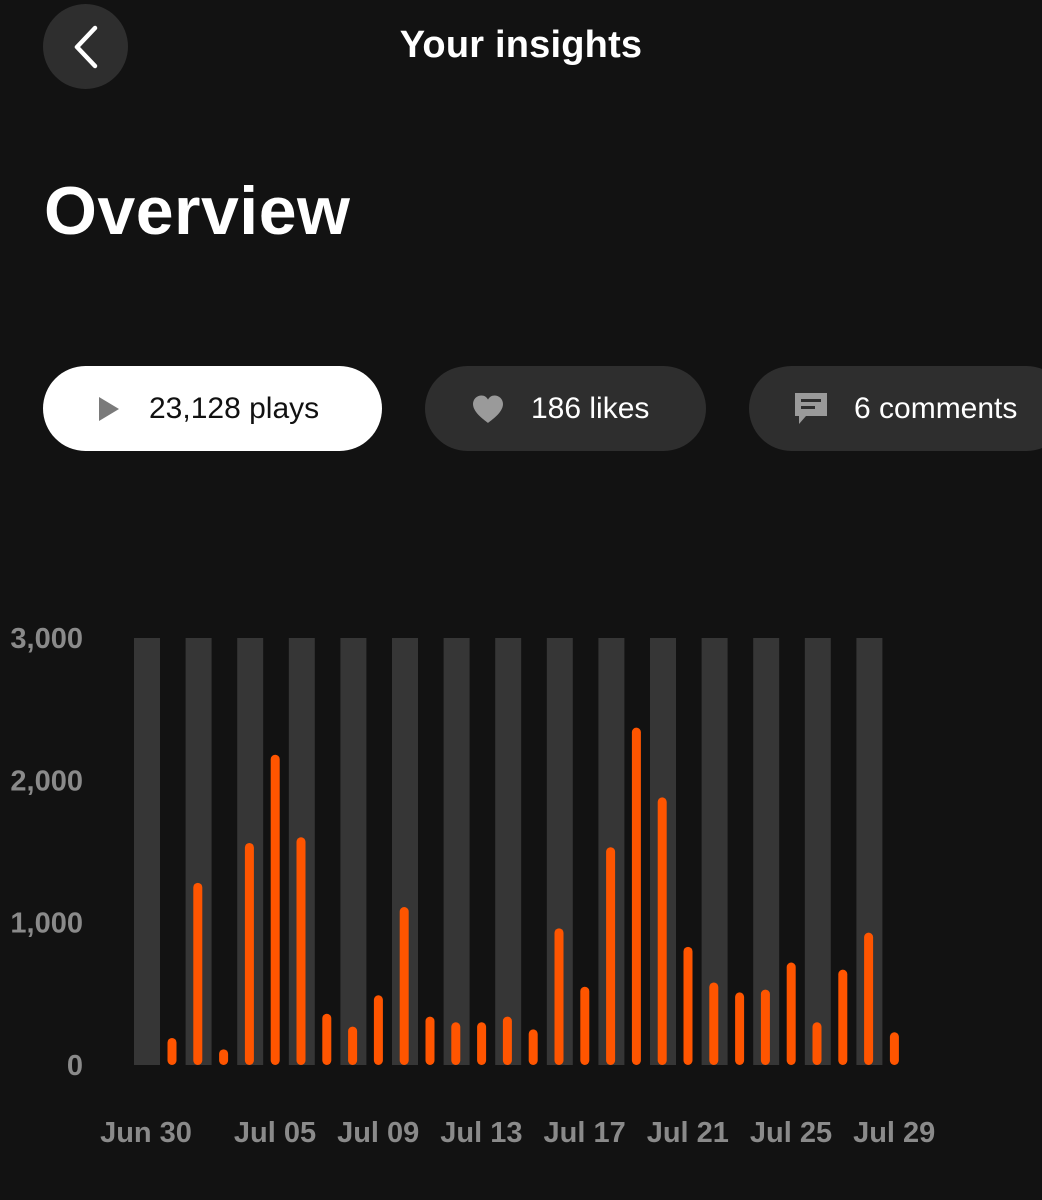  I want to click on comments-count-label: 6 comments, so click(936, 408).